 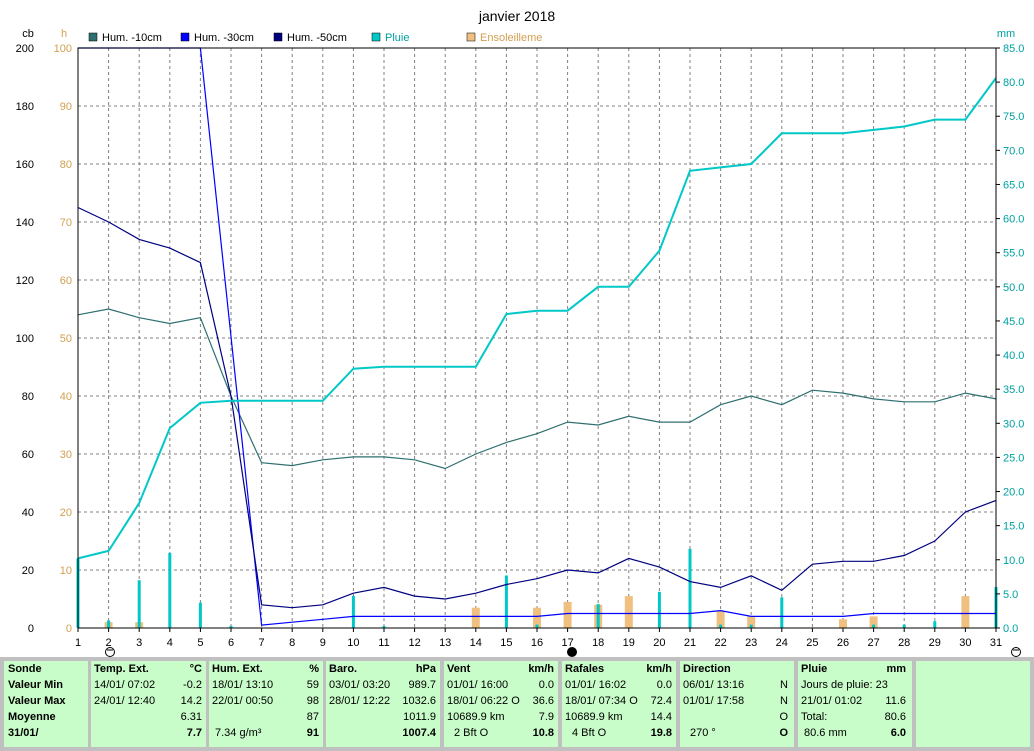 I want to click on pluie-total-label: Total:, so click(x=814, y=717).